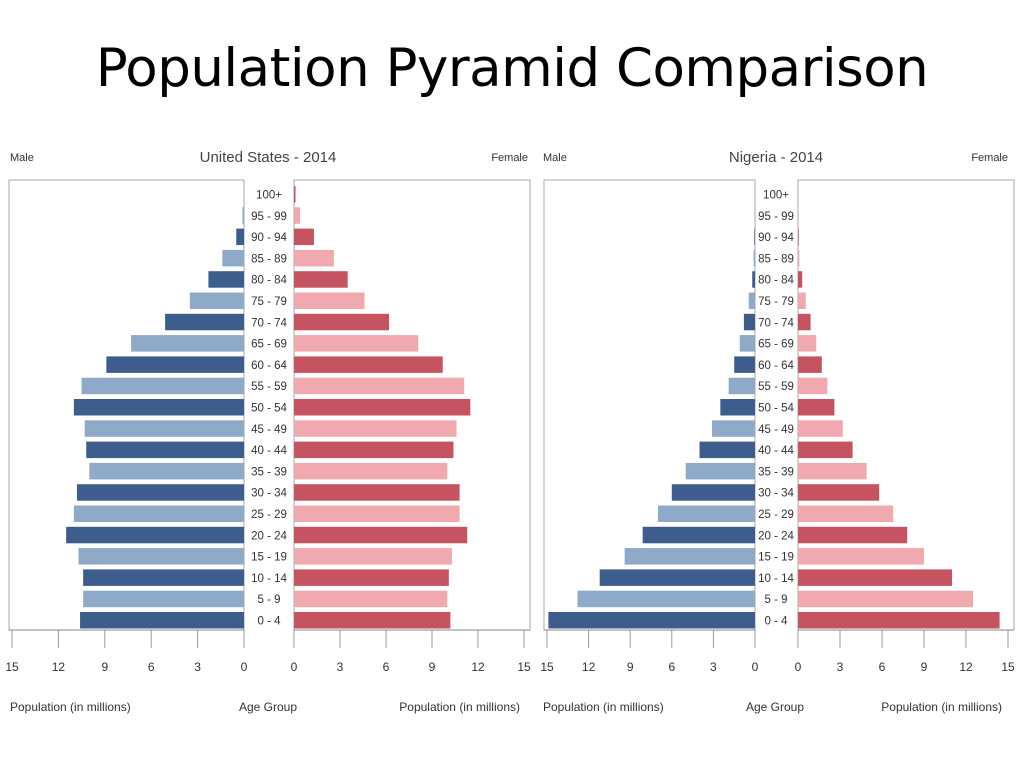  What do you see at coordinates (1008, 667) in the screenshot?
I see `ng-right-tick-label: 15` at bounding box center [1008, 667].